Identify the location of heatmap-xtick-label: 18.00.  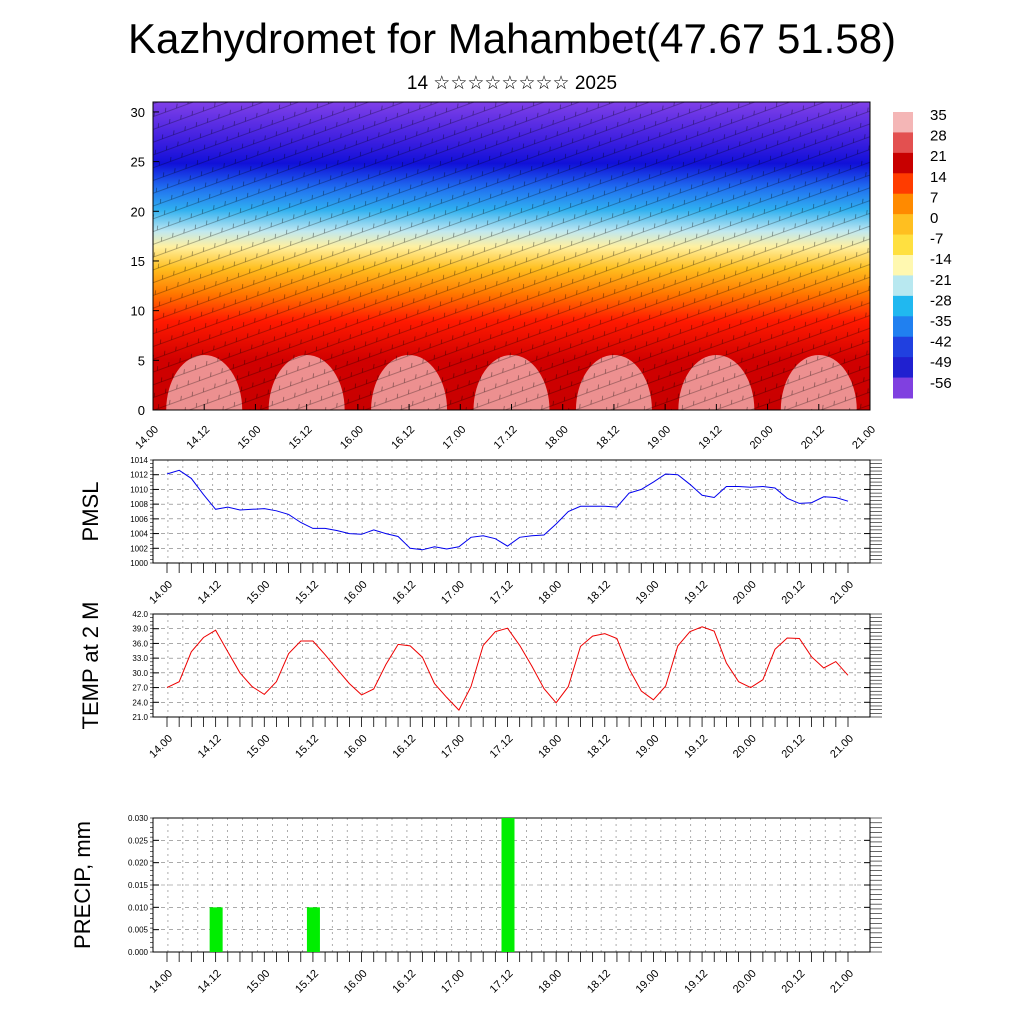
(557, 438).